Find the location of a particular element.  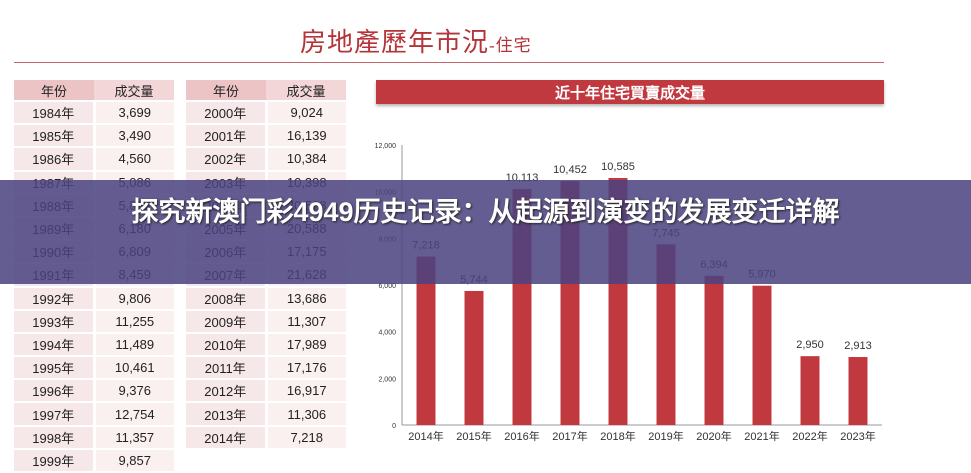

y-tick-label: 2,000 is located at coordinates (387, 379).